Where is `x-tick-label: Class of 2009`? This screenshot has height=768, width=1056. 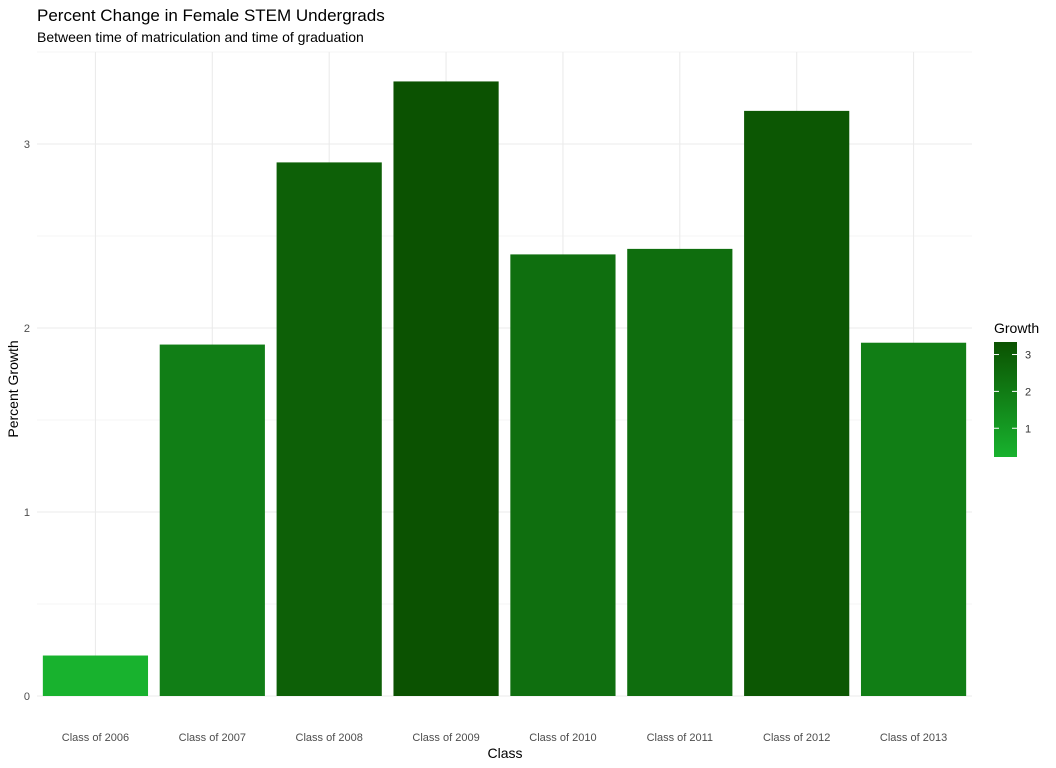 x-tick-label: Class of 2009 is located at coordinates (445, 738).